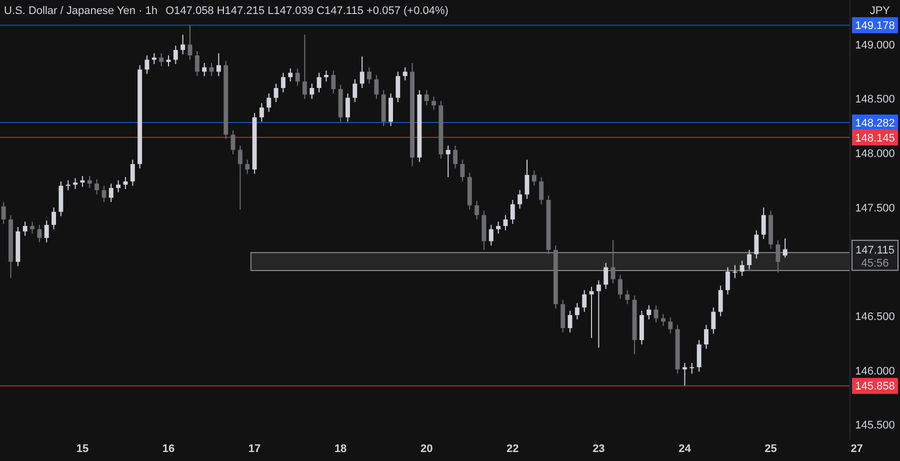 This screenshot has height=461, width=900. I want to click on text: U.S. Dollar / Japanese Yen · 1h, so click(81, 11).